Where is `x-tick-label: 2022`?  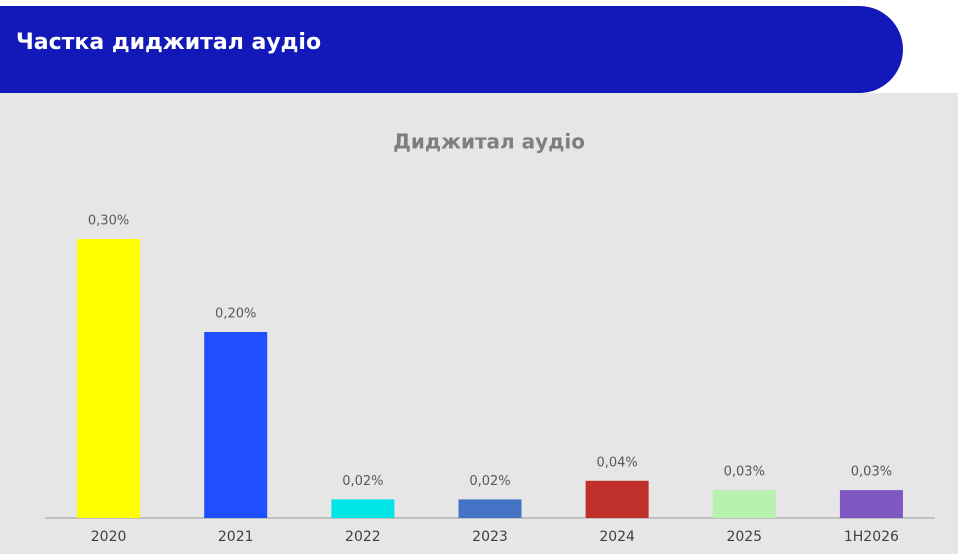 x-tick-label: 2022 is located at coordinates (363, 537).